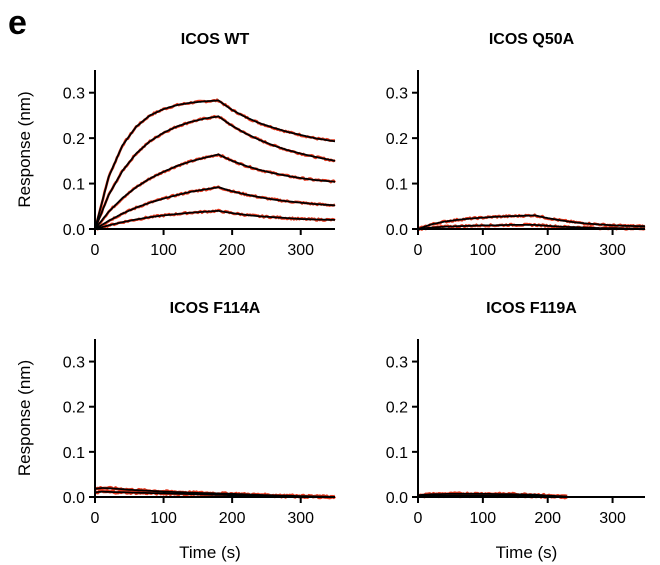 The height and width of the screenshot is (565, 660). I want to click on x-axis-label-icos-f114a: Time (s), so click(210, 552).